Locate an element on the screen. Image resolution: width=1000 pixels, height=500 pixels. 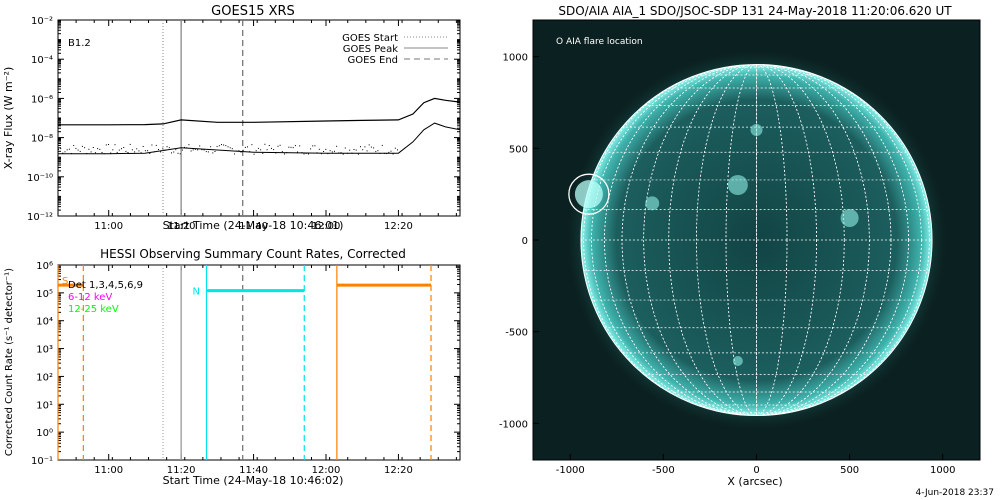
goes-xtick-label: 12:00 is located at coordinates (326, 226).